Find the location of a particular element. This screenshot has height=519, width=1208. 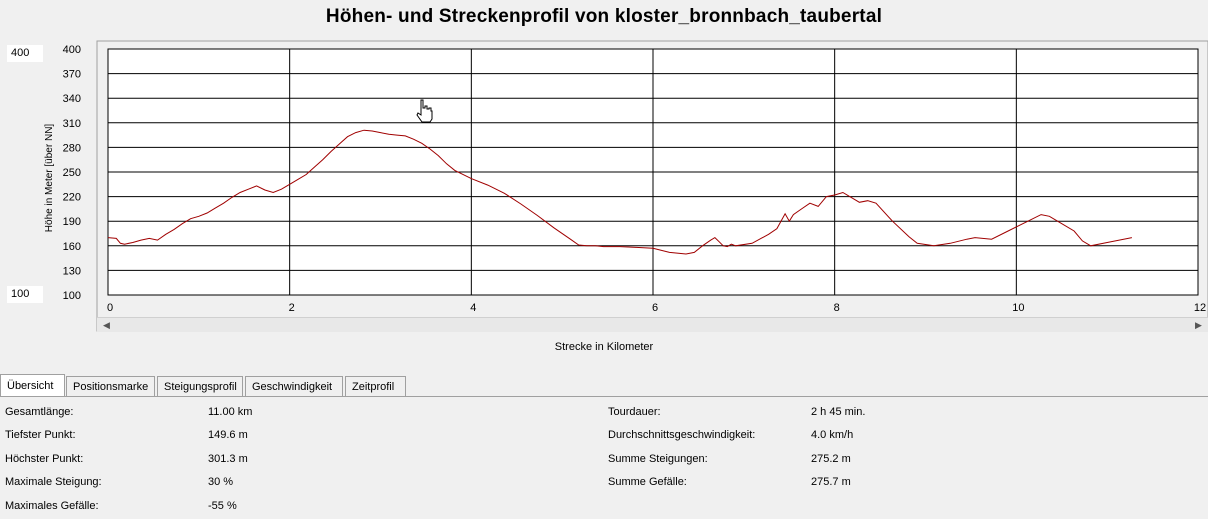

scroll-left-icon: ◀ is located at coordinates (106, 325).